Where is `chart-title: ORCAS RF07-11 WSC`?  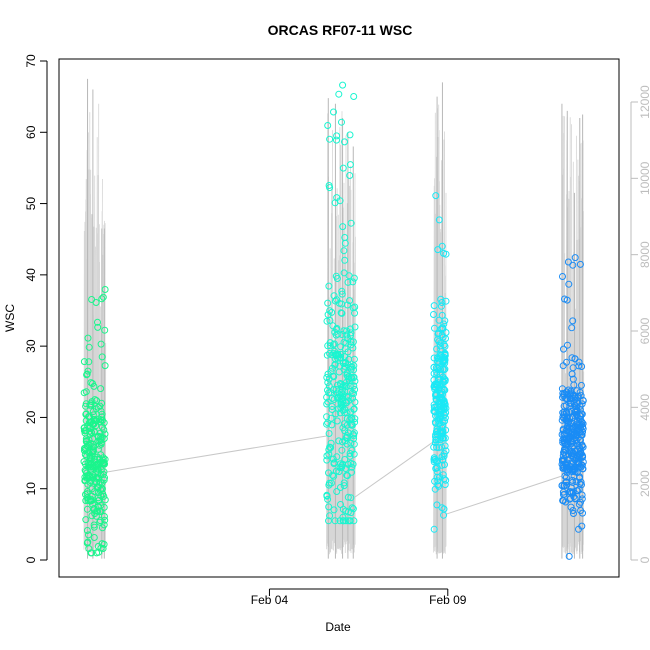
chart-title: ORCAS RF07-11 WSC is located at coordinates (340, 30).